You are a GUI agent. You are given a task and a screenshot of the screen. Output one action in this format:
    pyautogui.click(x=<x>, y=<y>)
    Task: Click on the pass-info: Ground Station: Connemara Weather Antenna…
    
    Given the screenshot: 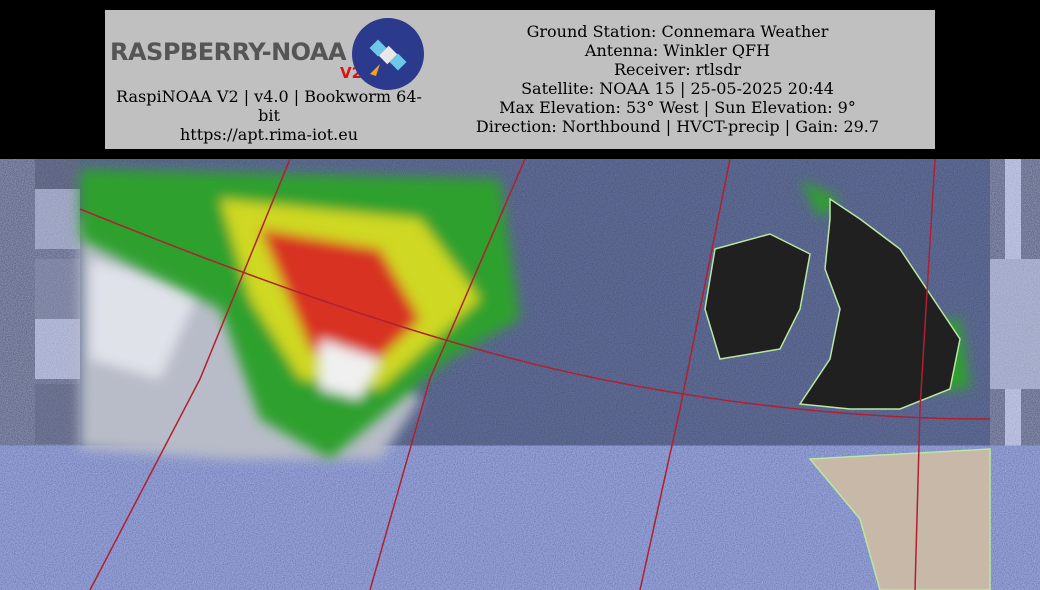 What is the action you would take?
    pyautogui.click(x=677, y=79)
    